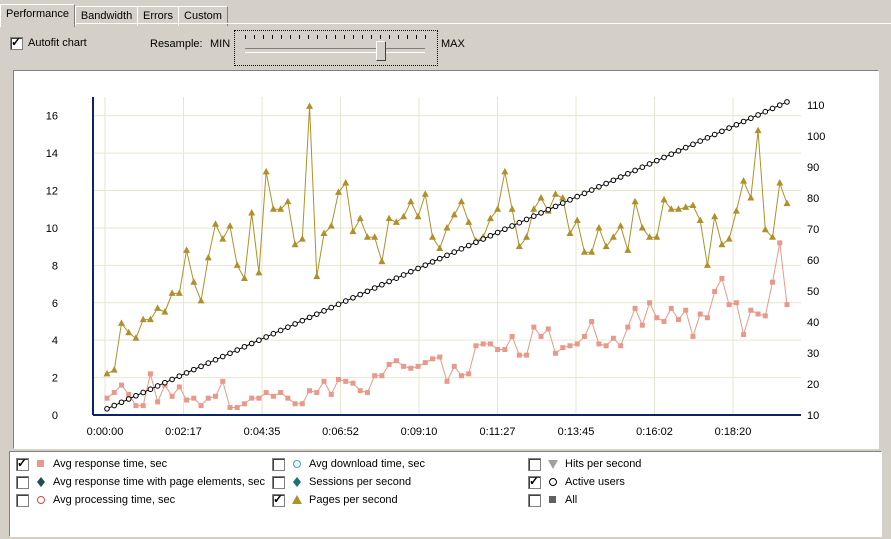 This screenshot has height=539, width=891. What do you see at coordinates (52, 154) in the screenshot?
I see `y-left-tick-label: 14` at bounding box center [52, 154].